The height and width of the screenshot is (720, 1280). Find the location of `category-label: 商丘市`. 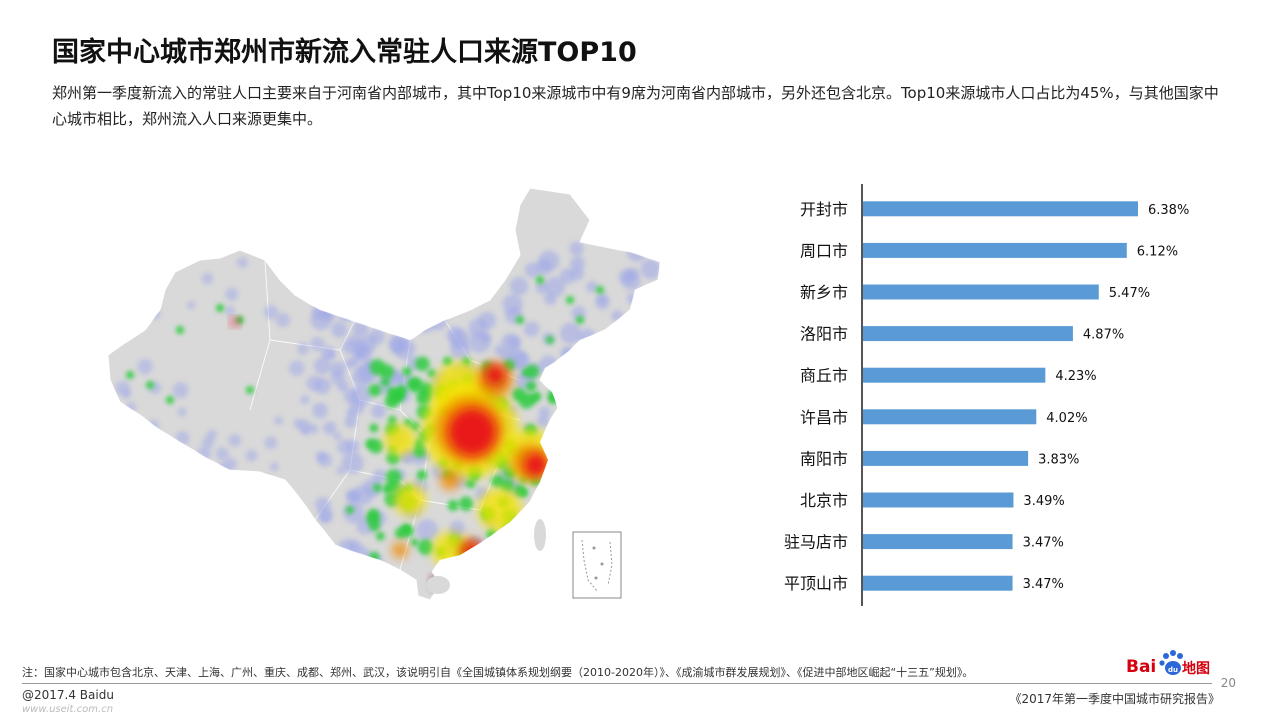

category-label: 商丘市 is located at coordinates (824, 375).